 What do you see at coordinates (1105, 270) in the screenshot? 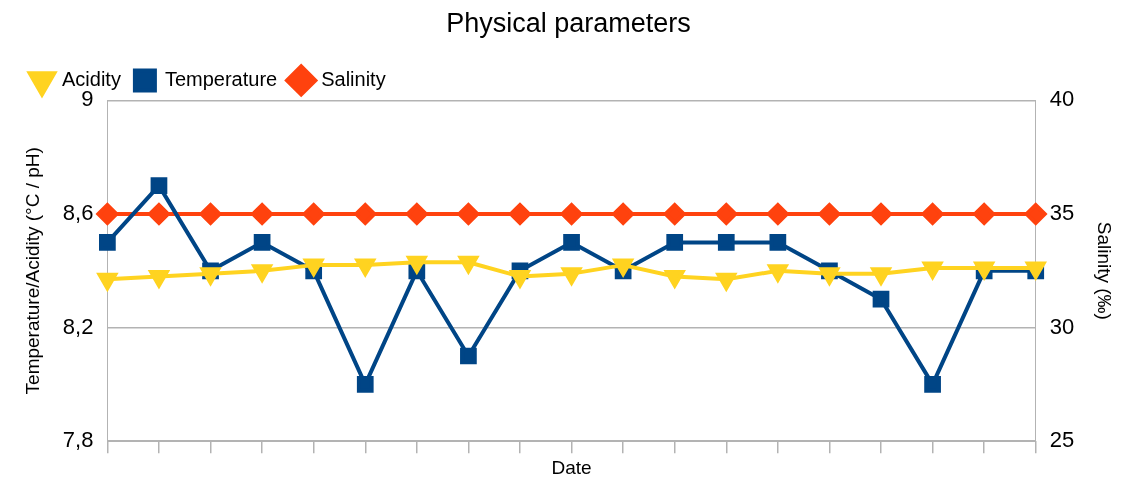
I see `y2-axis-title: Salinity (‰)` at bounding box center [1105, 270].